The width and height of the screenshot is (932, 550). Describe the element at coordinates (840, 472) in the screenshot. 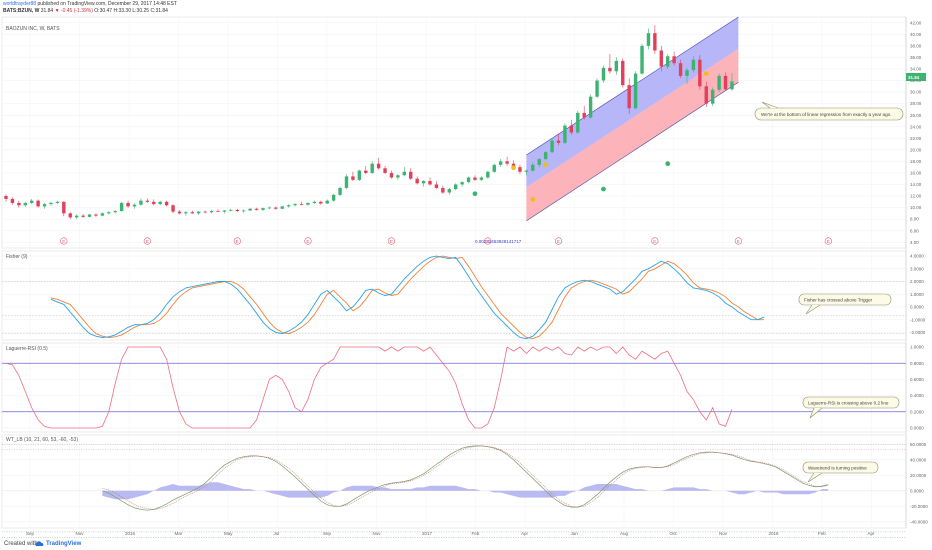

I see `wt-annotation: Wavetrend is turning positive` at that location.